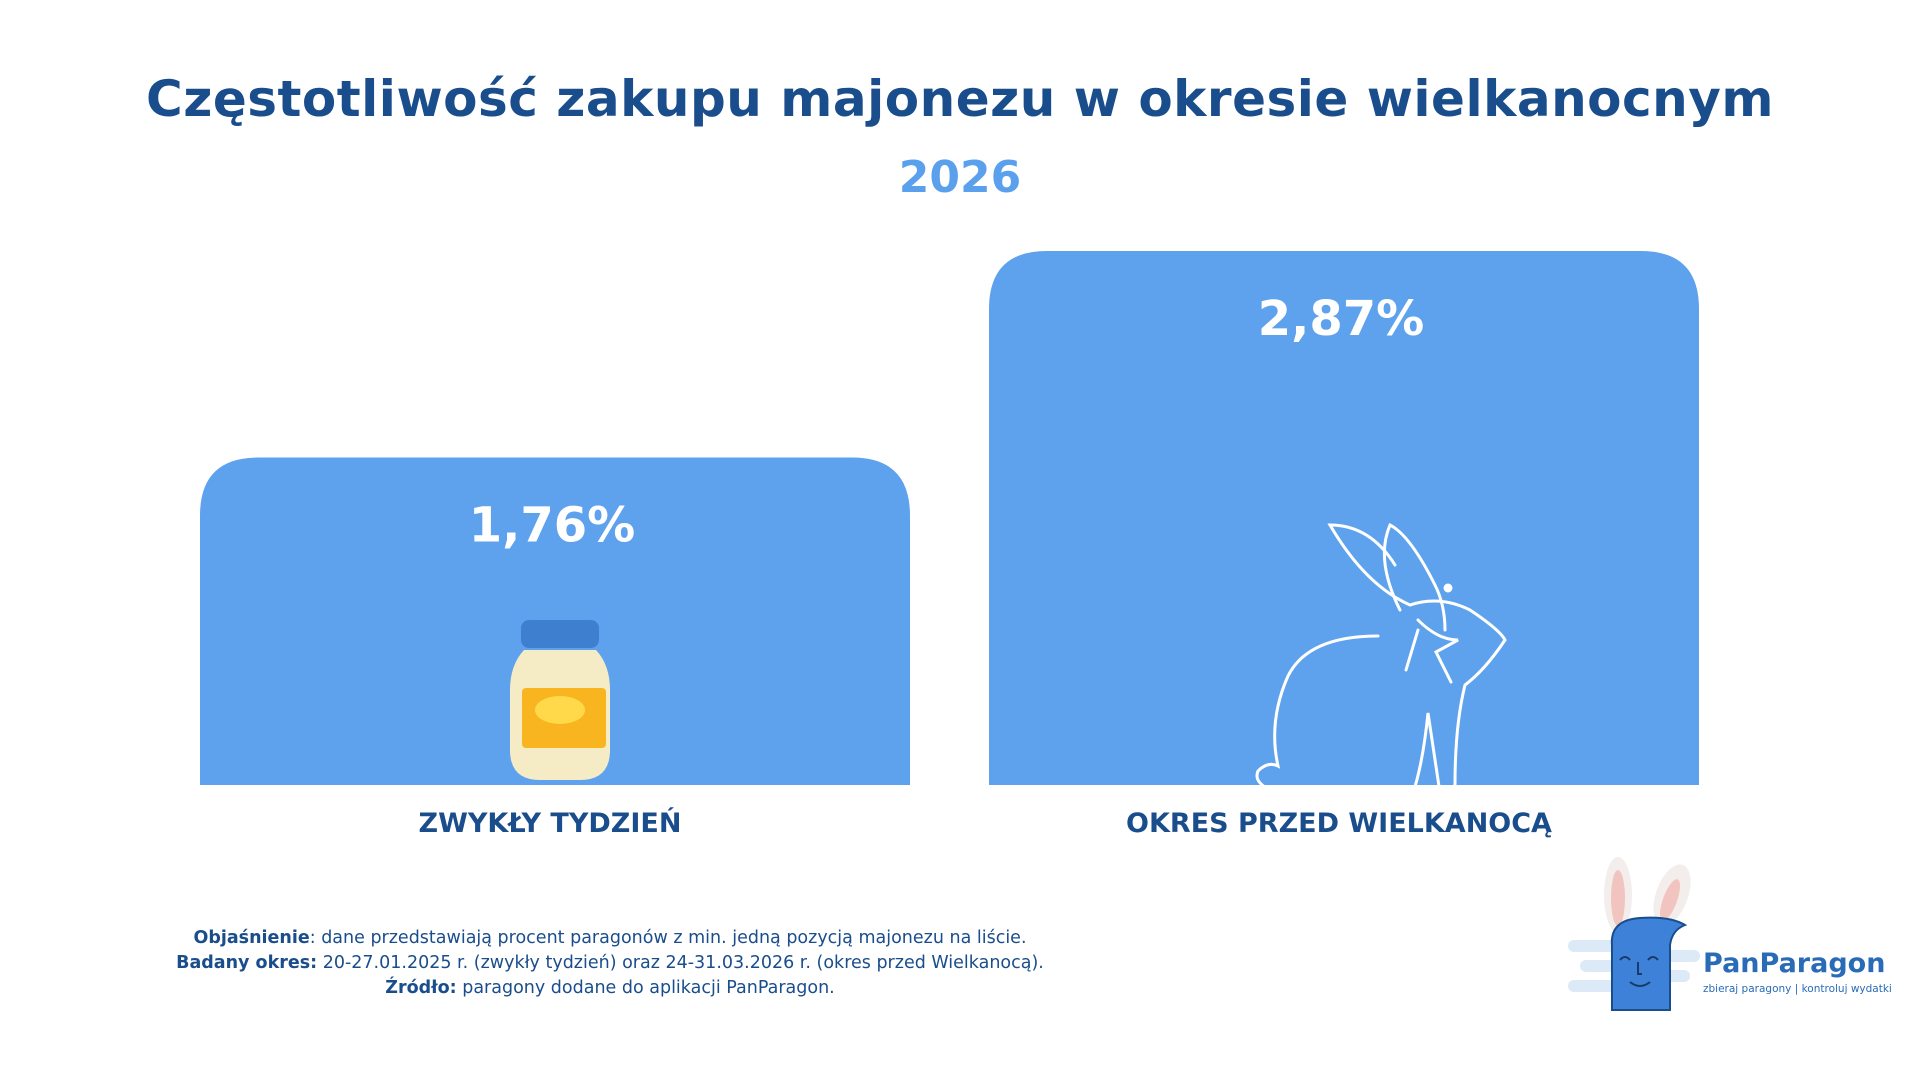 This screenshot has width=1920, height=1080. I want to click on panparagon-mascot-logo, so click(1634, 934).